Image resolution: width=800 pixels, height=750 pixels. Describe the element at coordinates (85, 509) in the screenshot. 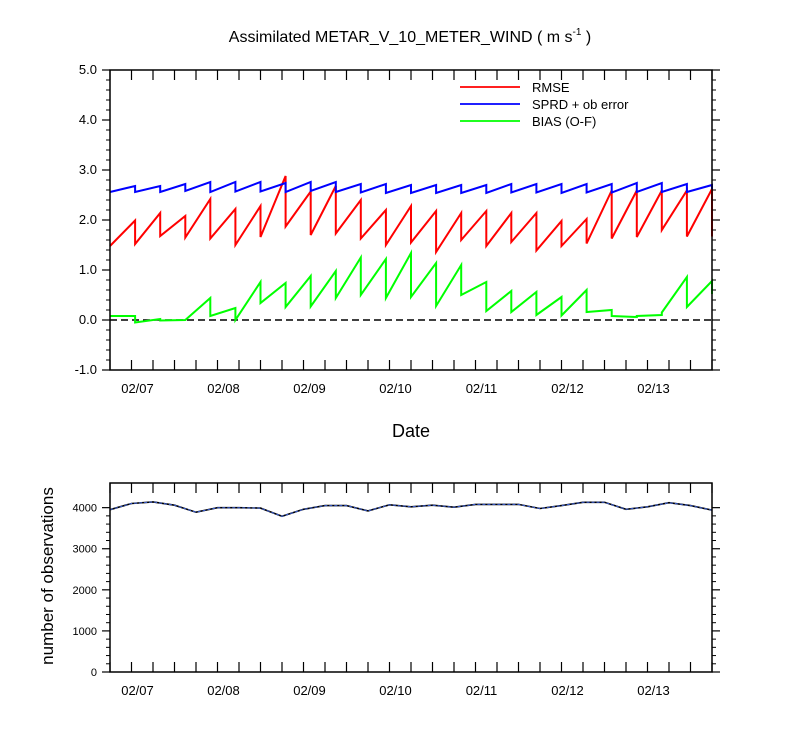

I see `y-tick-label: 4000` at that location.